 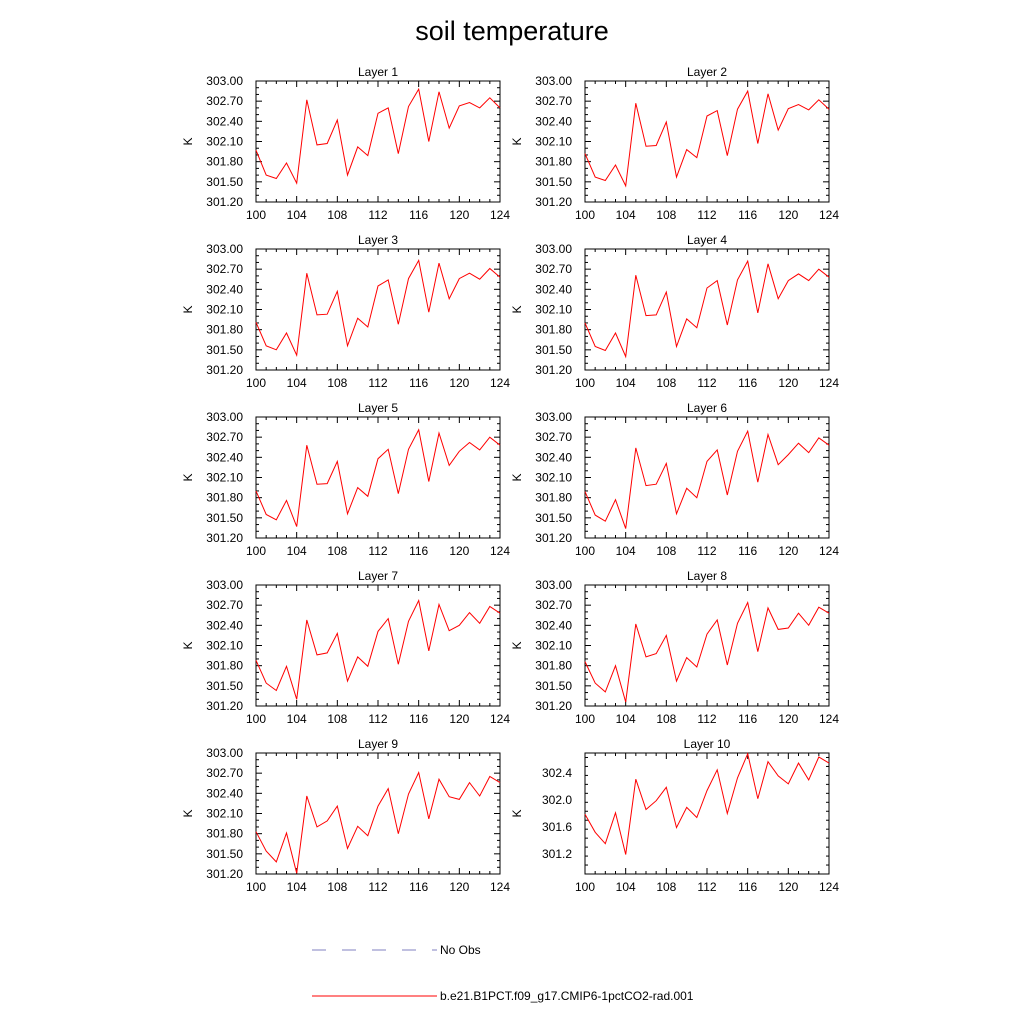 I want to click on panel-title: Layer 5, so click(x=378, y=408).